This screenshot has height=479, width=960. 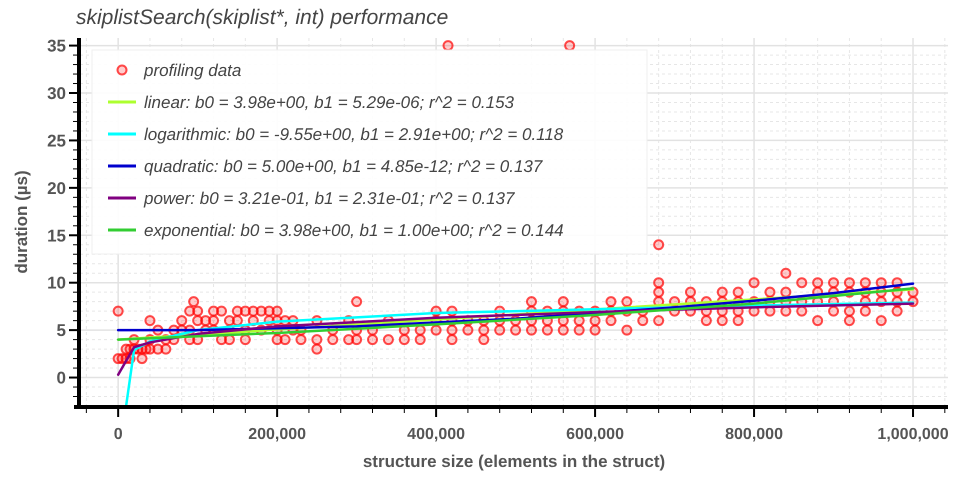 What do you see at coordinates (61, 378) in the screenshot?
I see `y-tick-label: 0` at bounding box center [61, 378].